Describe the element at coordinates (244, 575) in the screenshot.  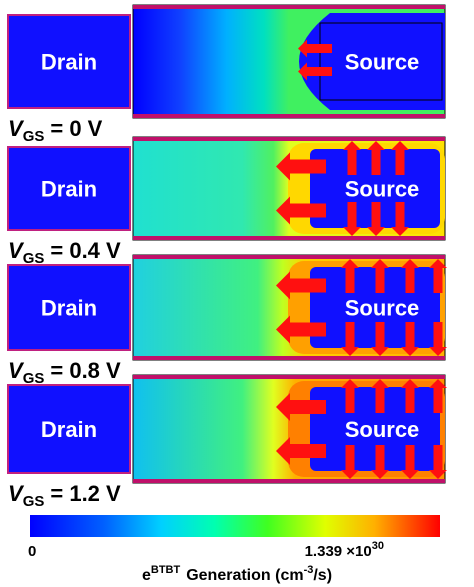
I see `title-text: Generation (cm` at that location.